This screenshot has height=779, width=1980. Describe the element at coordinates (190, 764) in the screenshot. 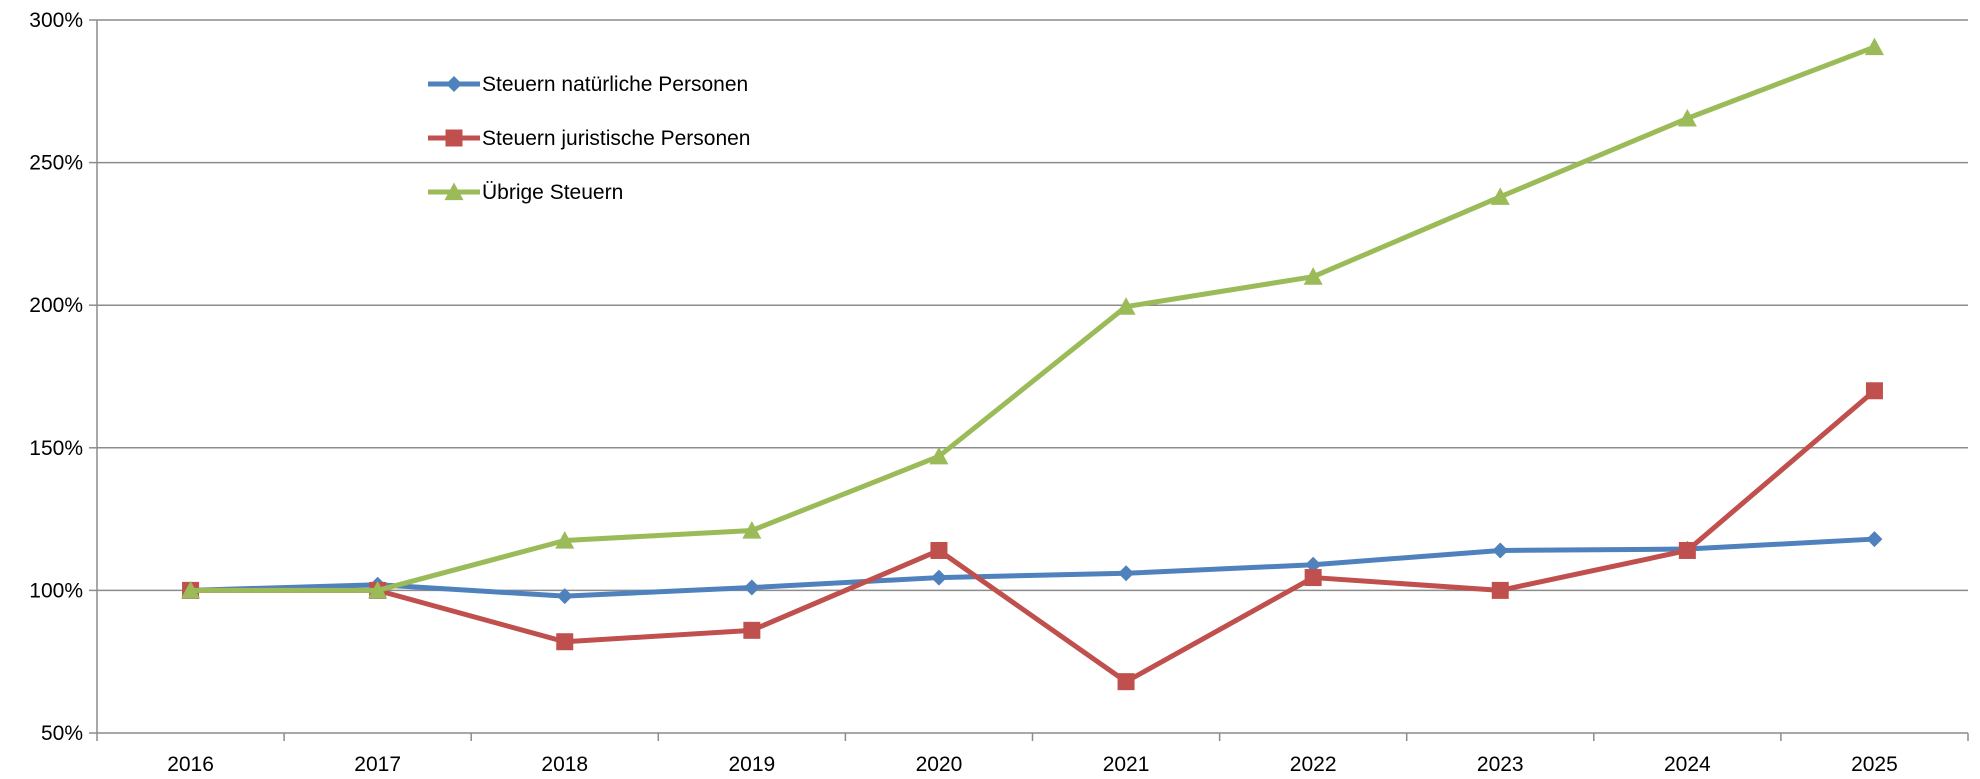

I see `x-tick-label: 2016` at that location.